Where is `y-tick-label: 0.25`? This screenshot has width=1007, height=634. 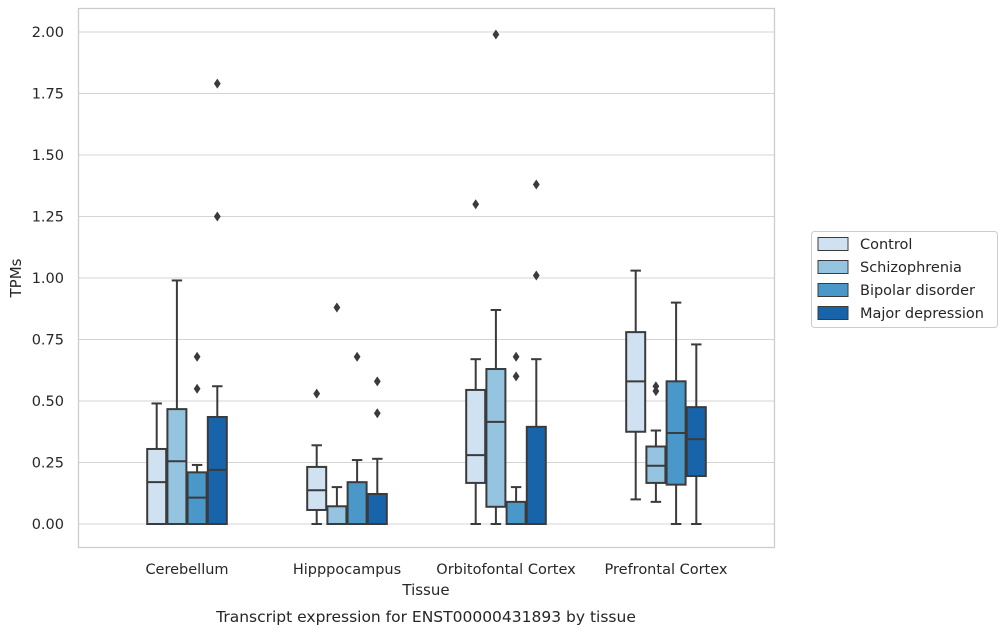
y-tick-label: 0.25 is located at coordinates (48, 464).